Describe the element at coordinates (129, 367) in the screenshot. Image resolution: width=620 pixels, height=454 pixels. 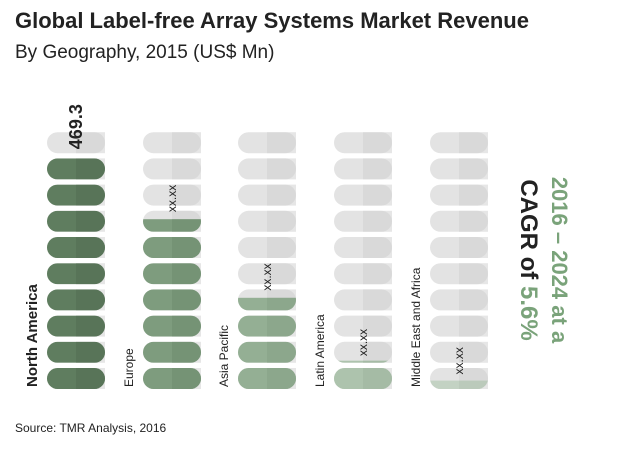
I see `category-label: Europe` at that location.